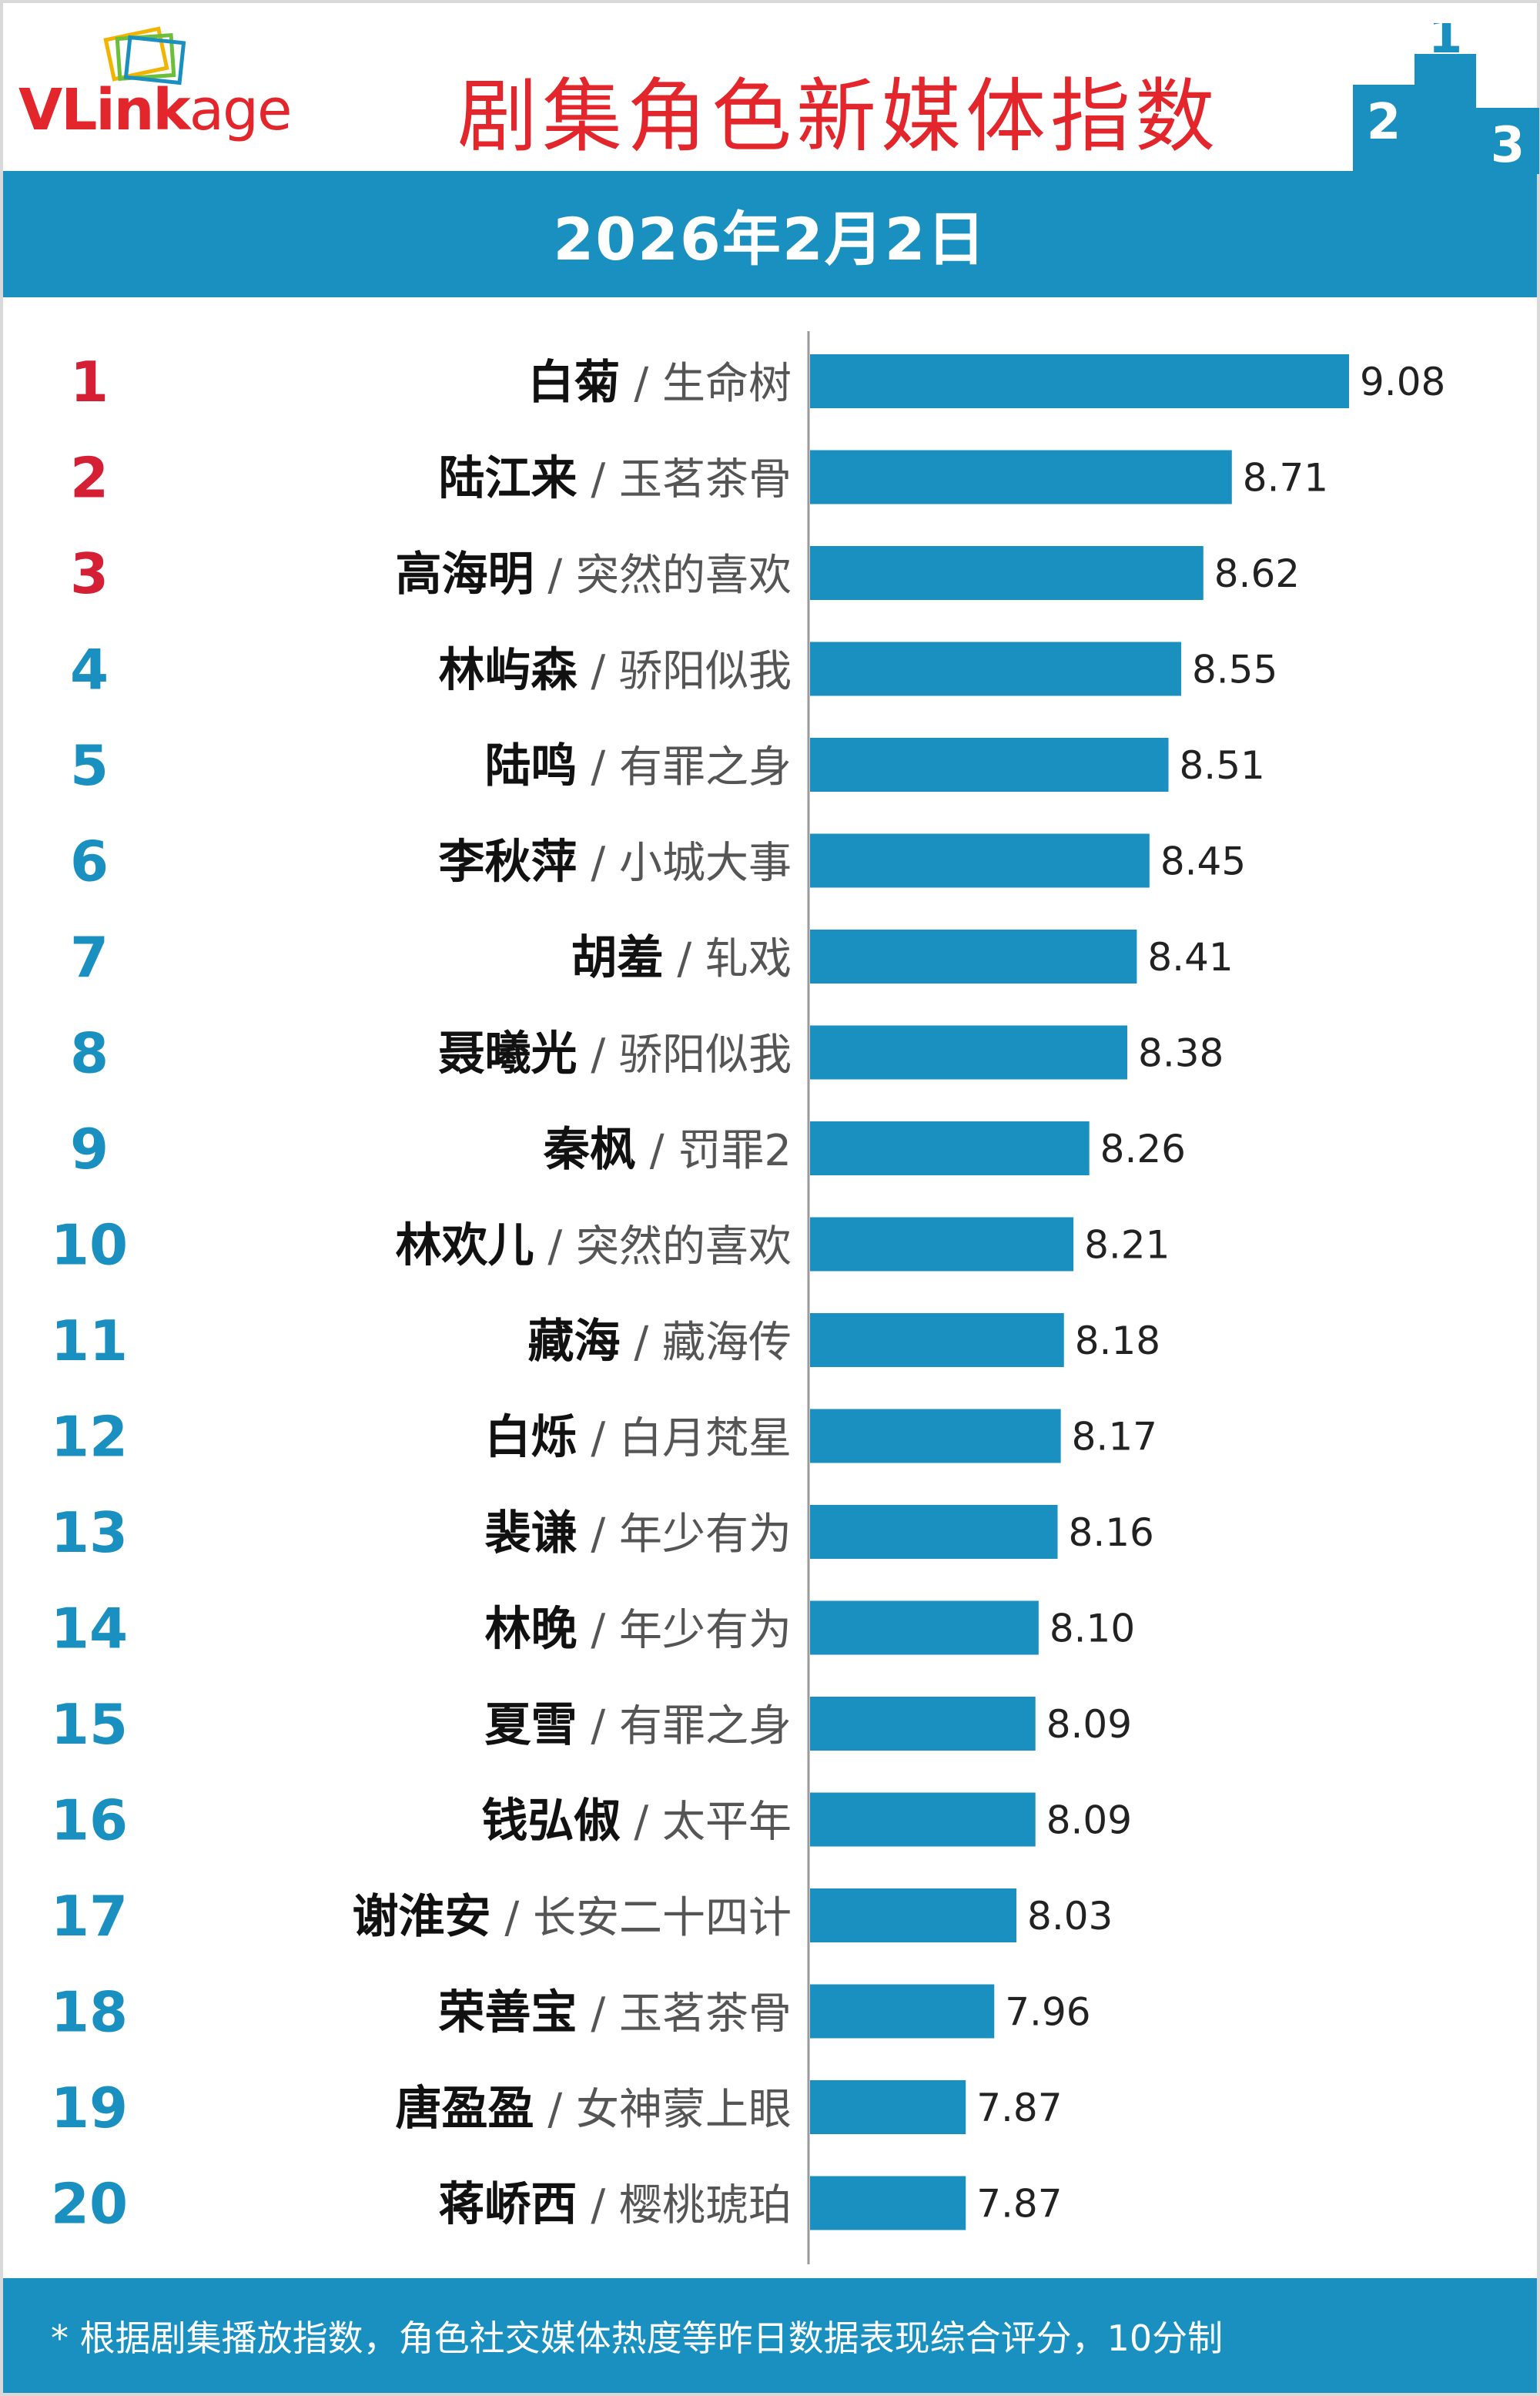 This screenshot has width=1540, height=2396. Describe the element at coordinates (531, 1725) in the screenshot. I see `character-name: 夏雪` at that location.